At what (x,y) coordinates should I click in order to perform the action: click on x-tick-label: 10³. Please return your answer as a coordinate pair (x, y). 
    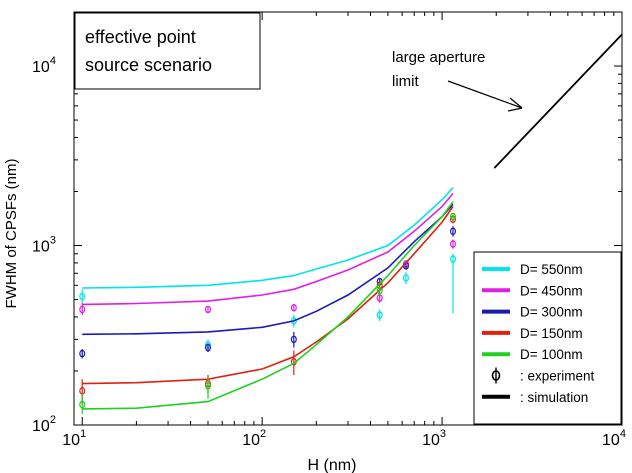
    Looking at the image, I should click on (434, 438).